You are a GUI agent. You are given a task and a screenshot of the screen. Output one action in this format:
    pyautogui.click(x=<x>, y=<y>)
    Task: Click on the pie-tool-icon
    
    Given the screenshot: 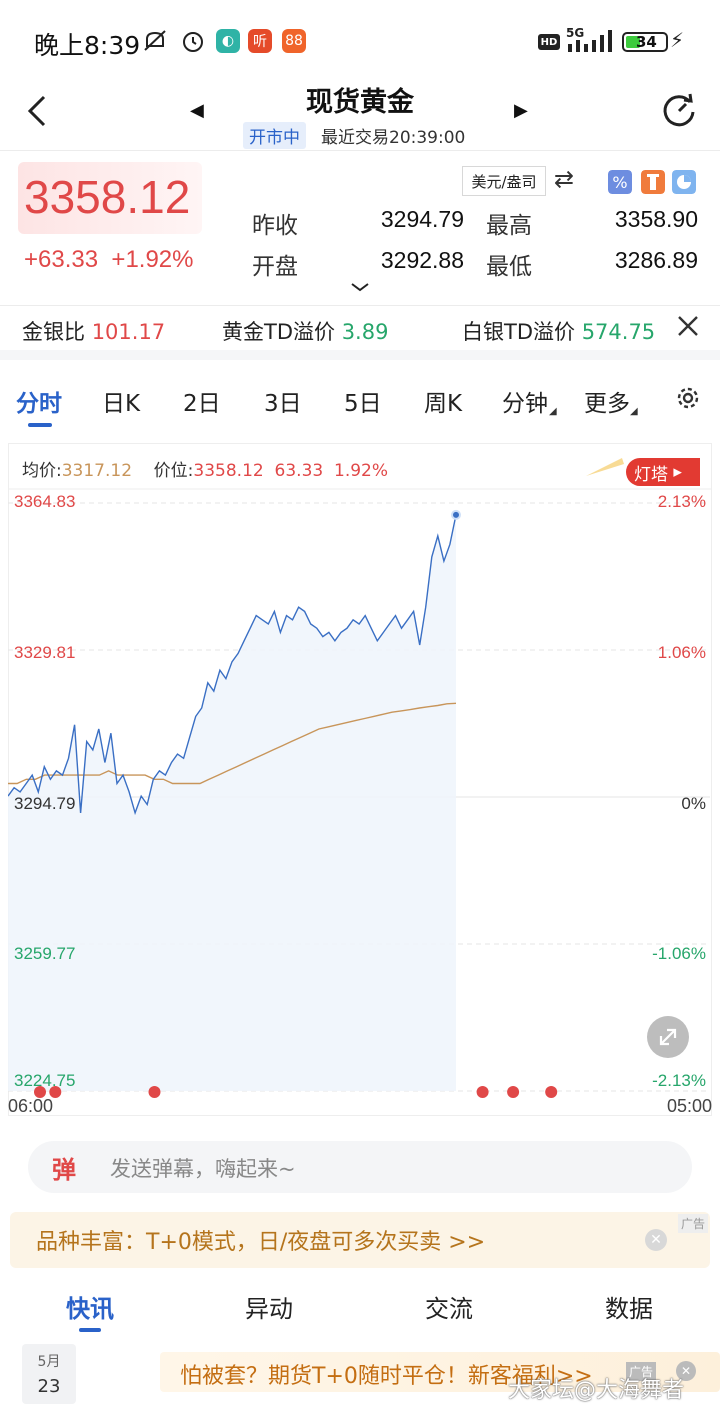 What is the action you would take?
    pyautogui.click(x=684, y=182)
    